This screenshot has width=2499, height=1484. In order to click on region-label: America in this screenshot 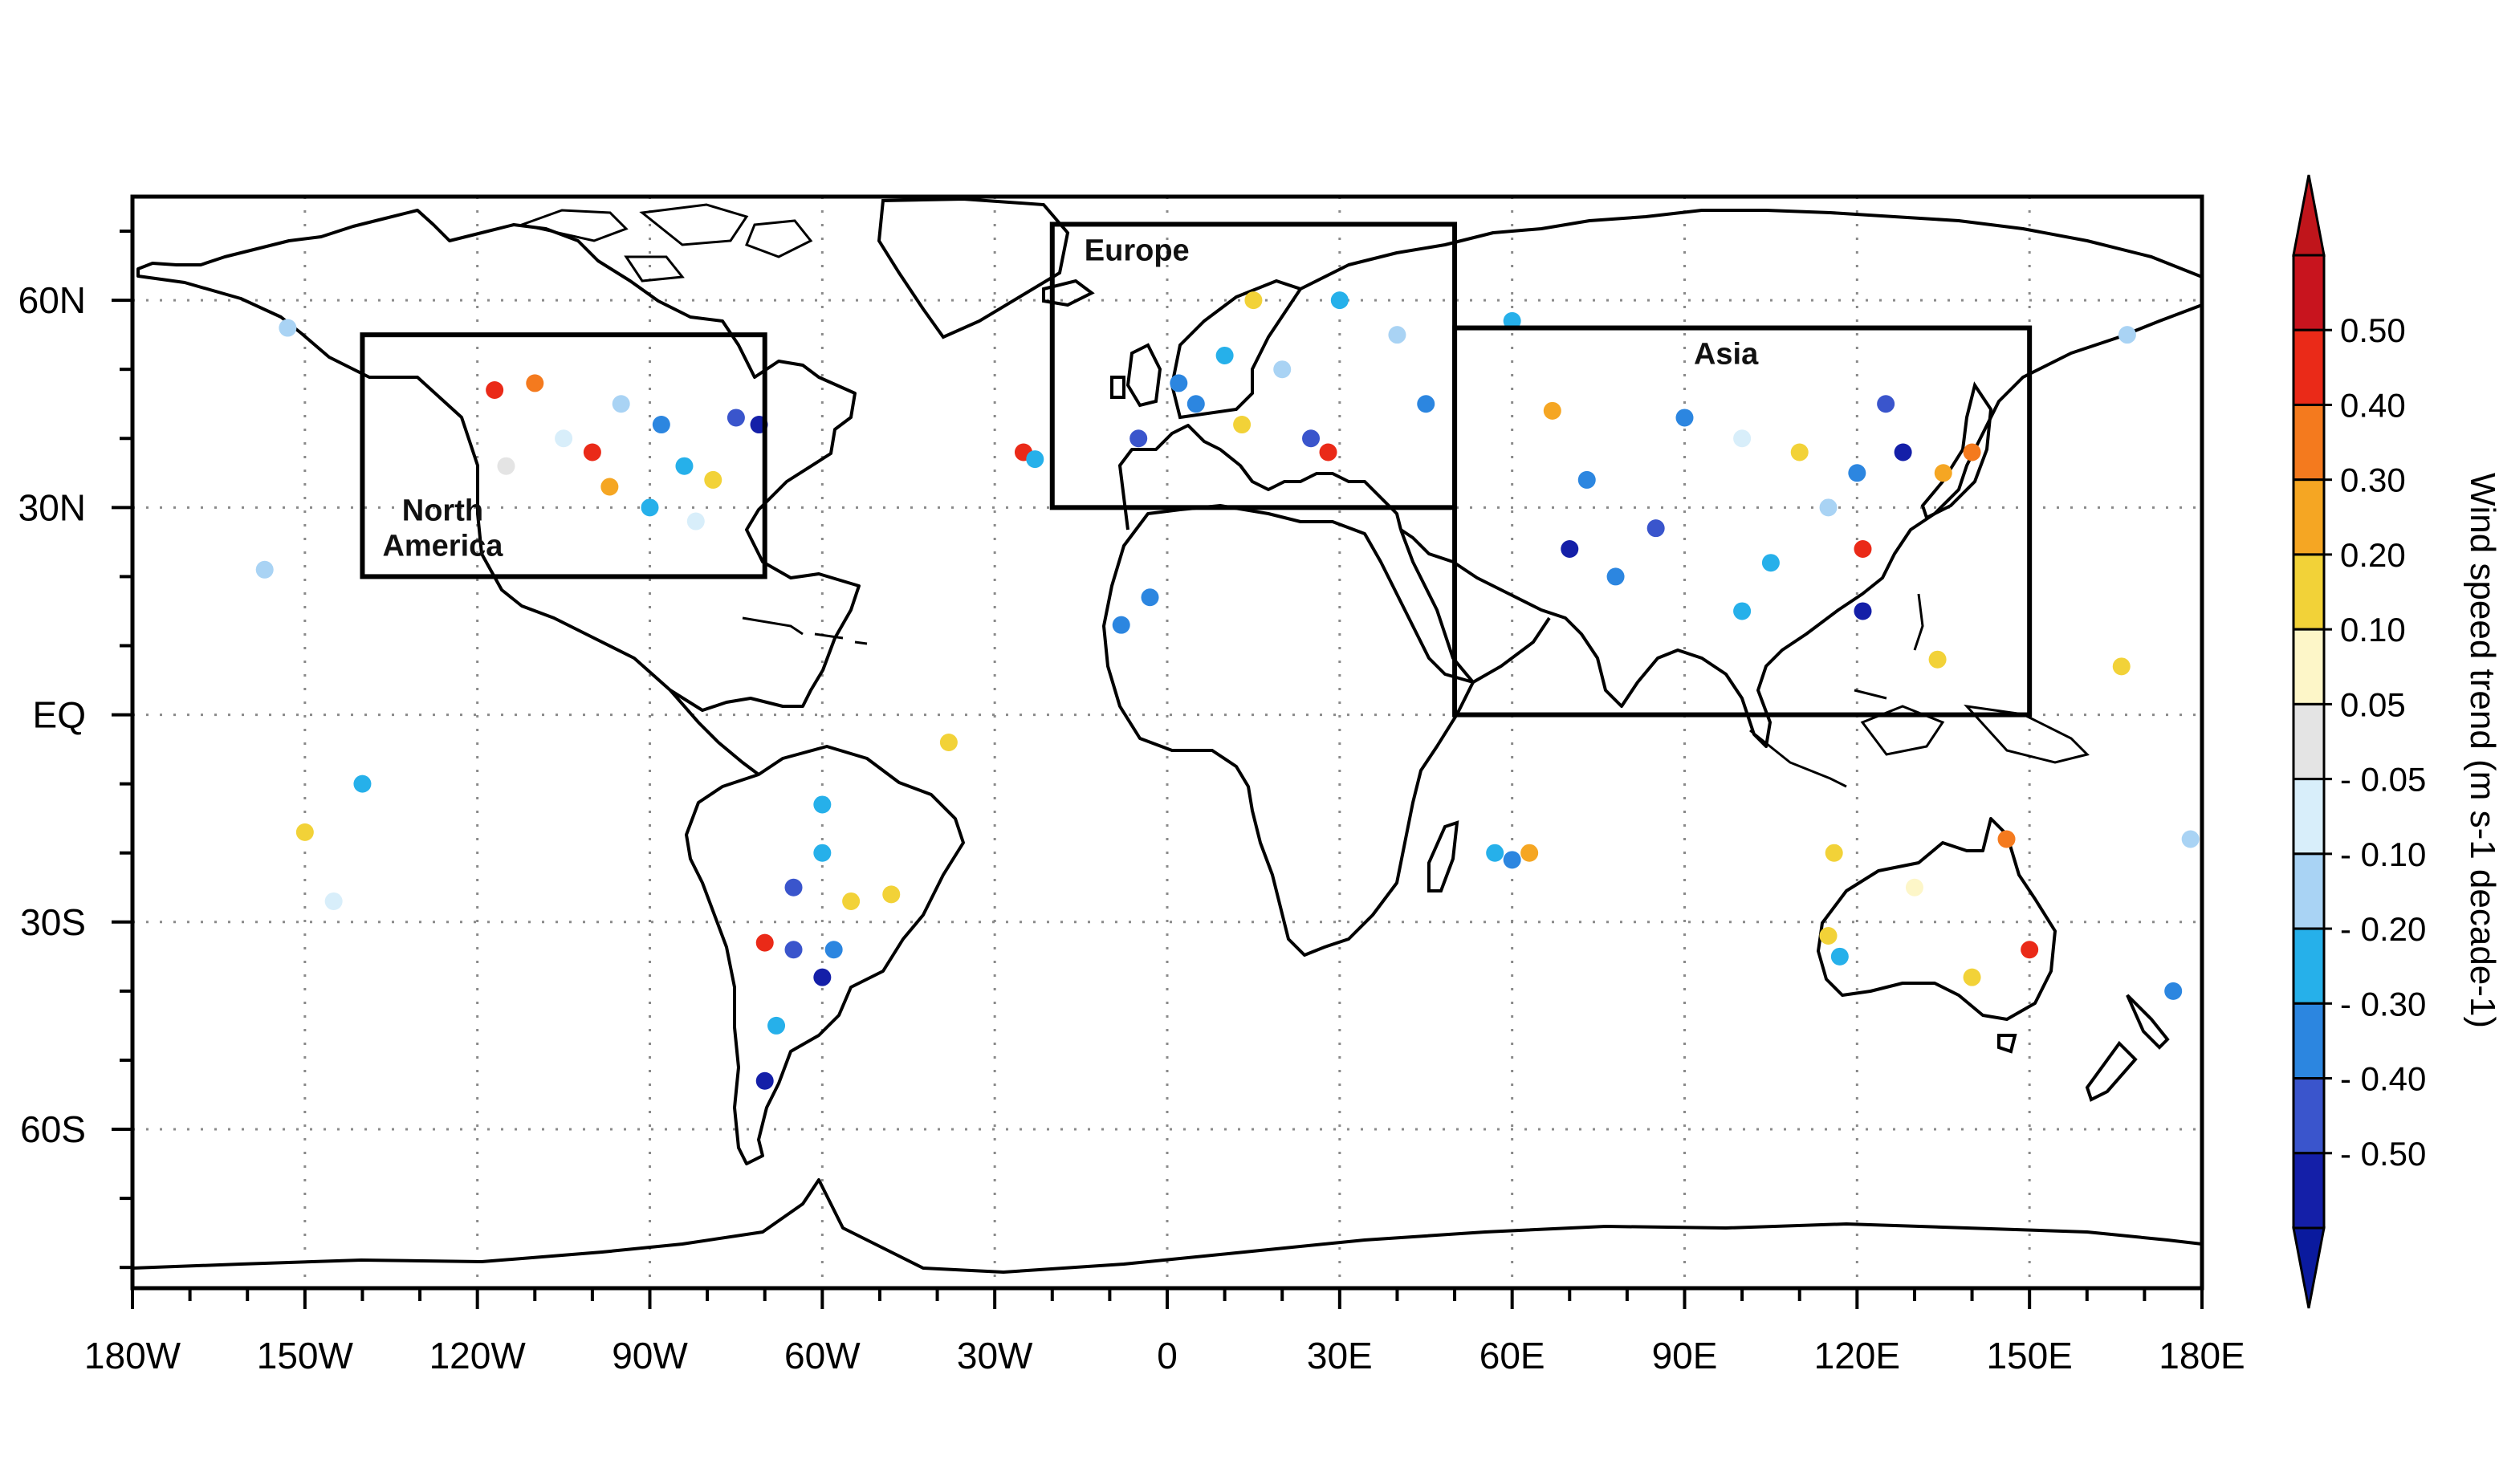, I will do `click(442, 546)`.